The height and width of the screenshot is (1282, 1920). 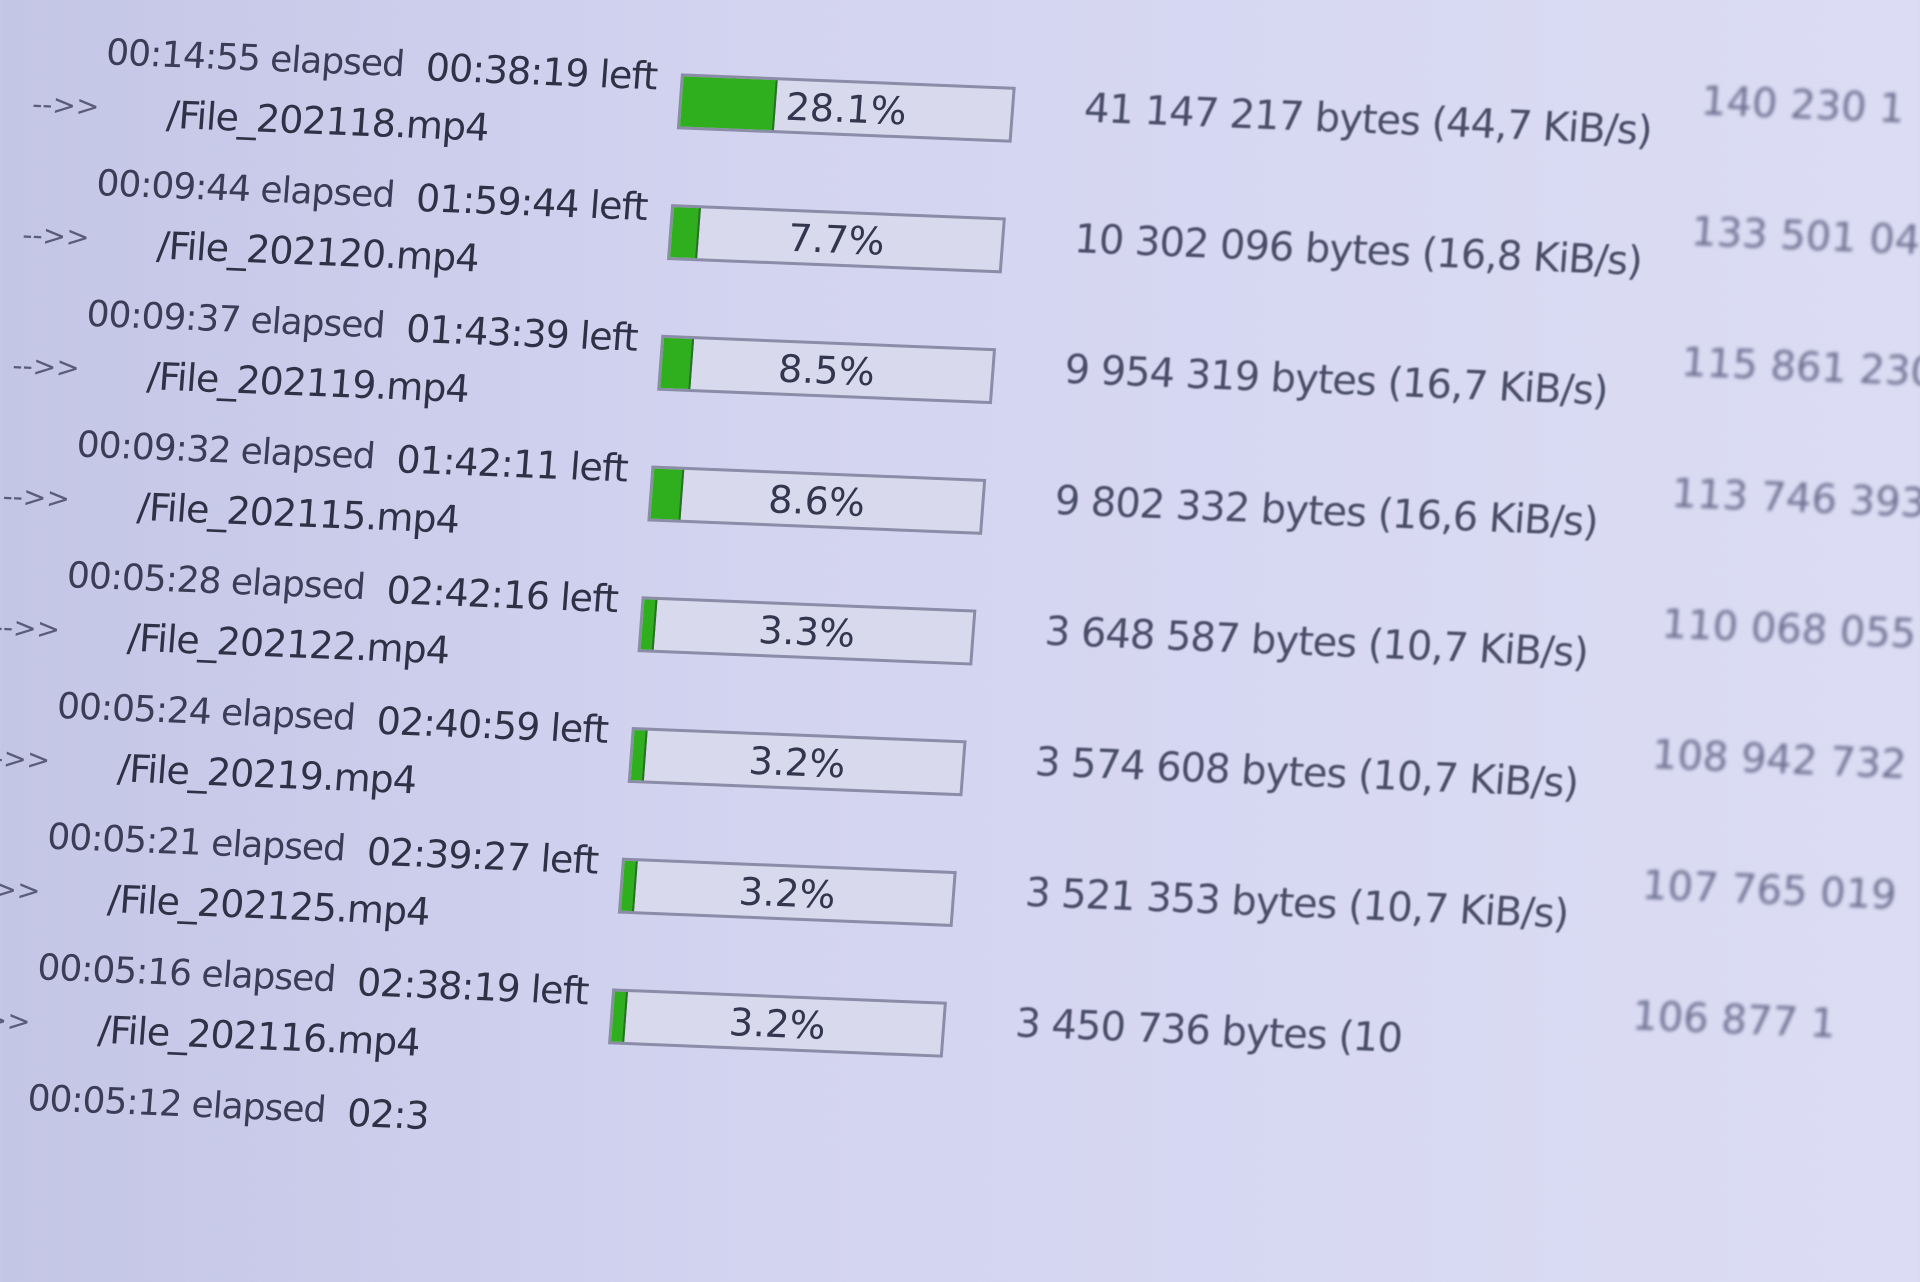 What do you see at coordinates (482, 856) in the screenshot?
I see `time-left: 02:39:27 left` at bounding box center [482, 856].